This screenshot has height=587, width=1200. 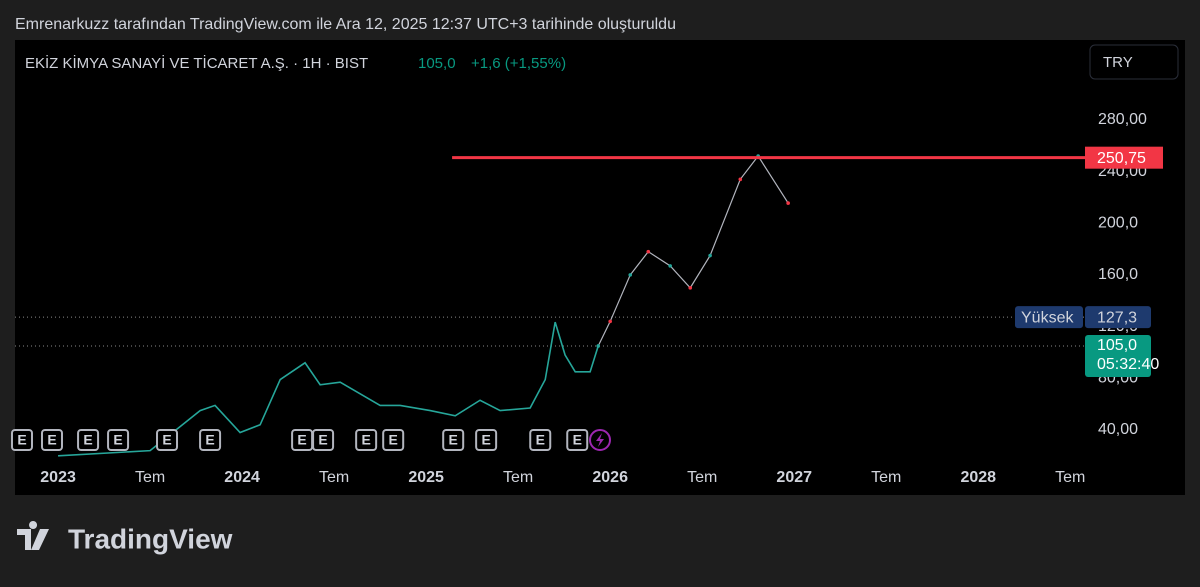 What do you see at coordinates (1118, 222) in the screenshot?
I see `y-tick-label: 200,0` at bounding box center [1118, 222].